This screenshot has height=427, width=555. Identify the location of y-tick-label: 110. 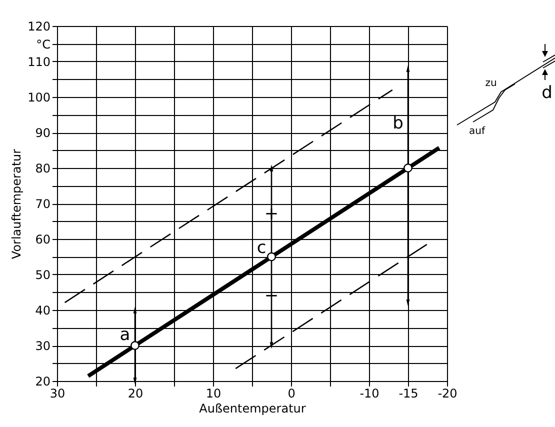
(39, 62).